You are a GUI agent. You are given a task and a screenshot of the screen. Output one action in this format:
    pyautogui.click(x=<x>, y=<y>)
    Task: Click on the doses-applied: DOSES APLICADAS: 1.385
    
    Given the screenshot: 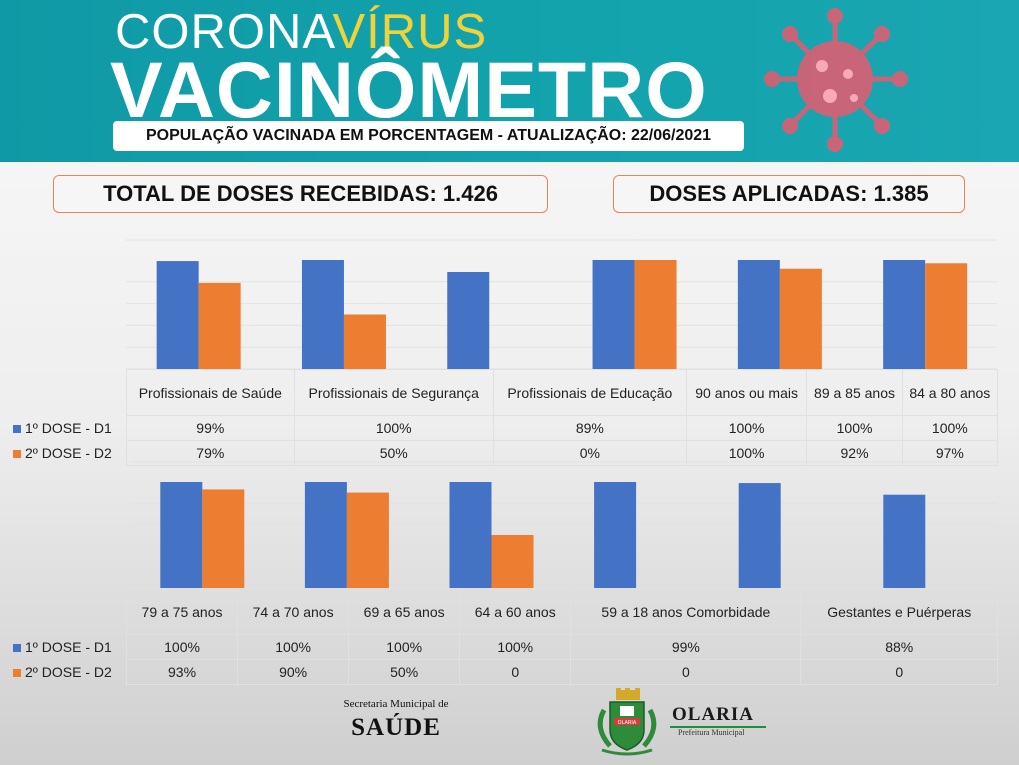 What is the action you would take?
    pyautogui.click(x=789, y=194)
    